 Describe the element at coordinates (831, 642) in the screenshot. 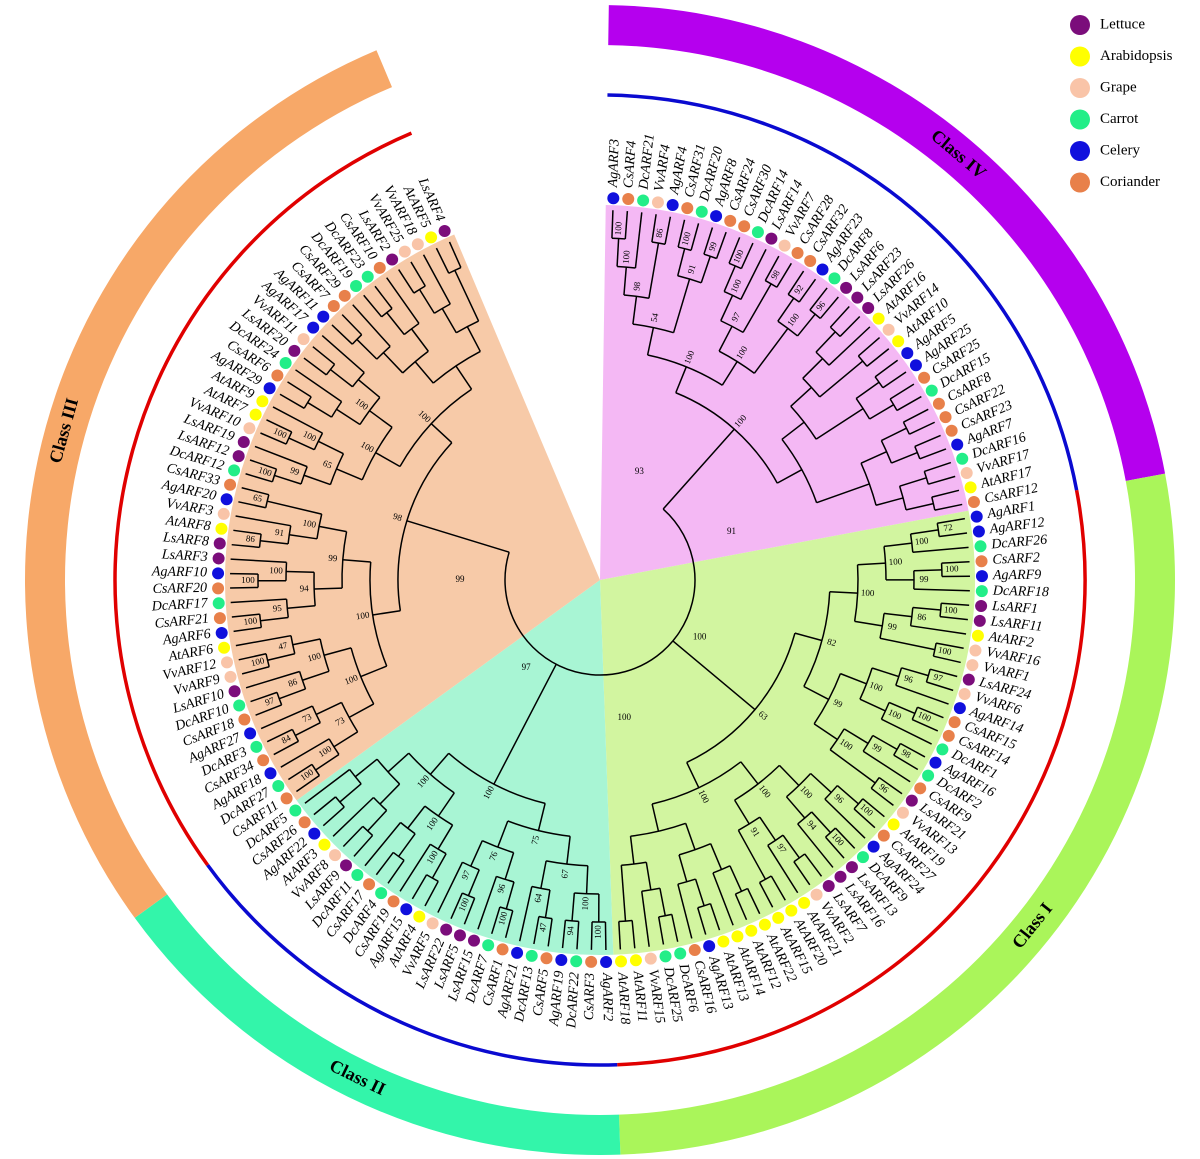

I see `bootstrap-value: 82` at that location.